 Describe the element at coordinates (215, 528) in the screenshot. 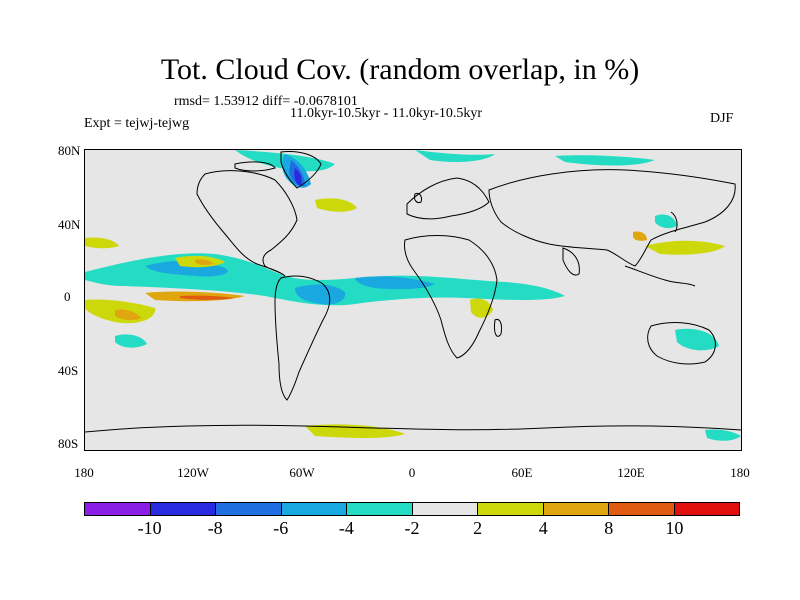

I see `colorbar-label-2: -8` at that location.